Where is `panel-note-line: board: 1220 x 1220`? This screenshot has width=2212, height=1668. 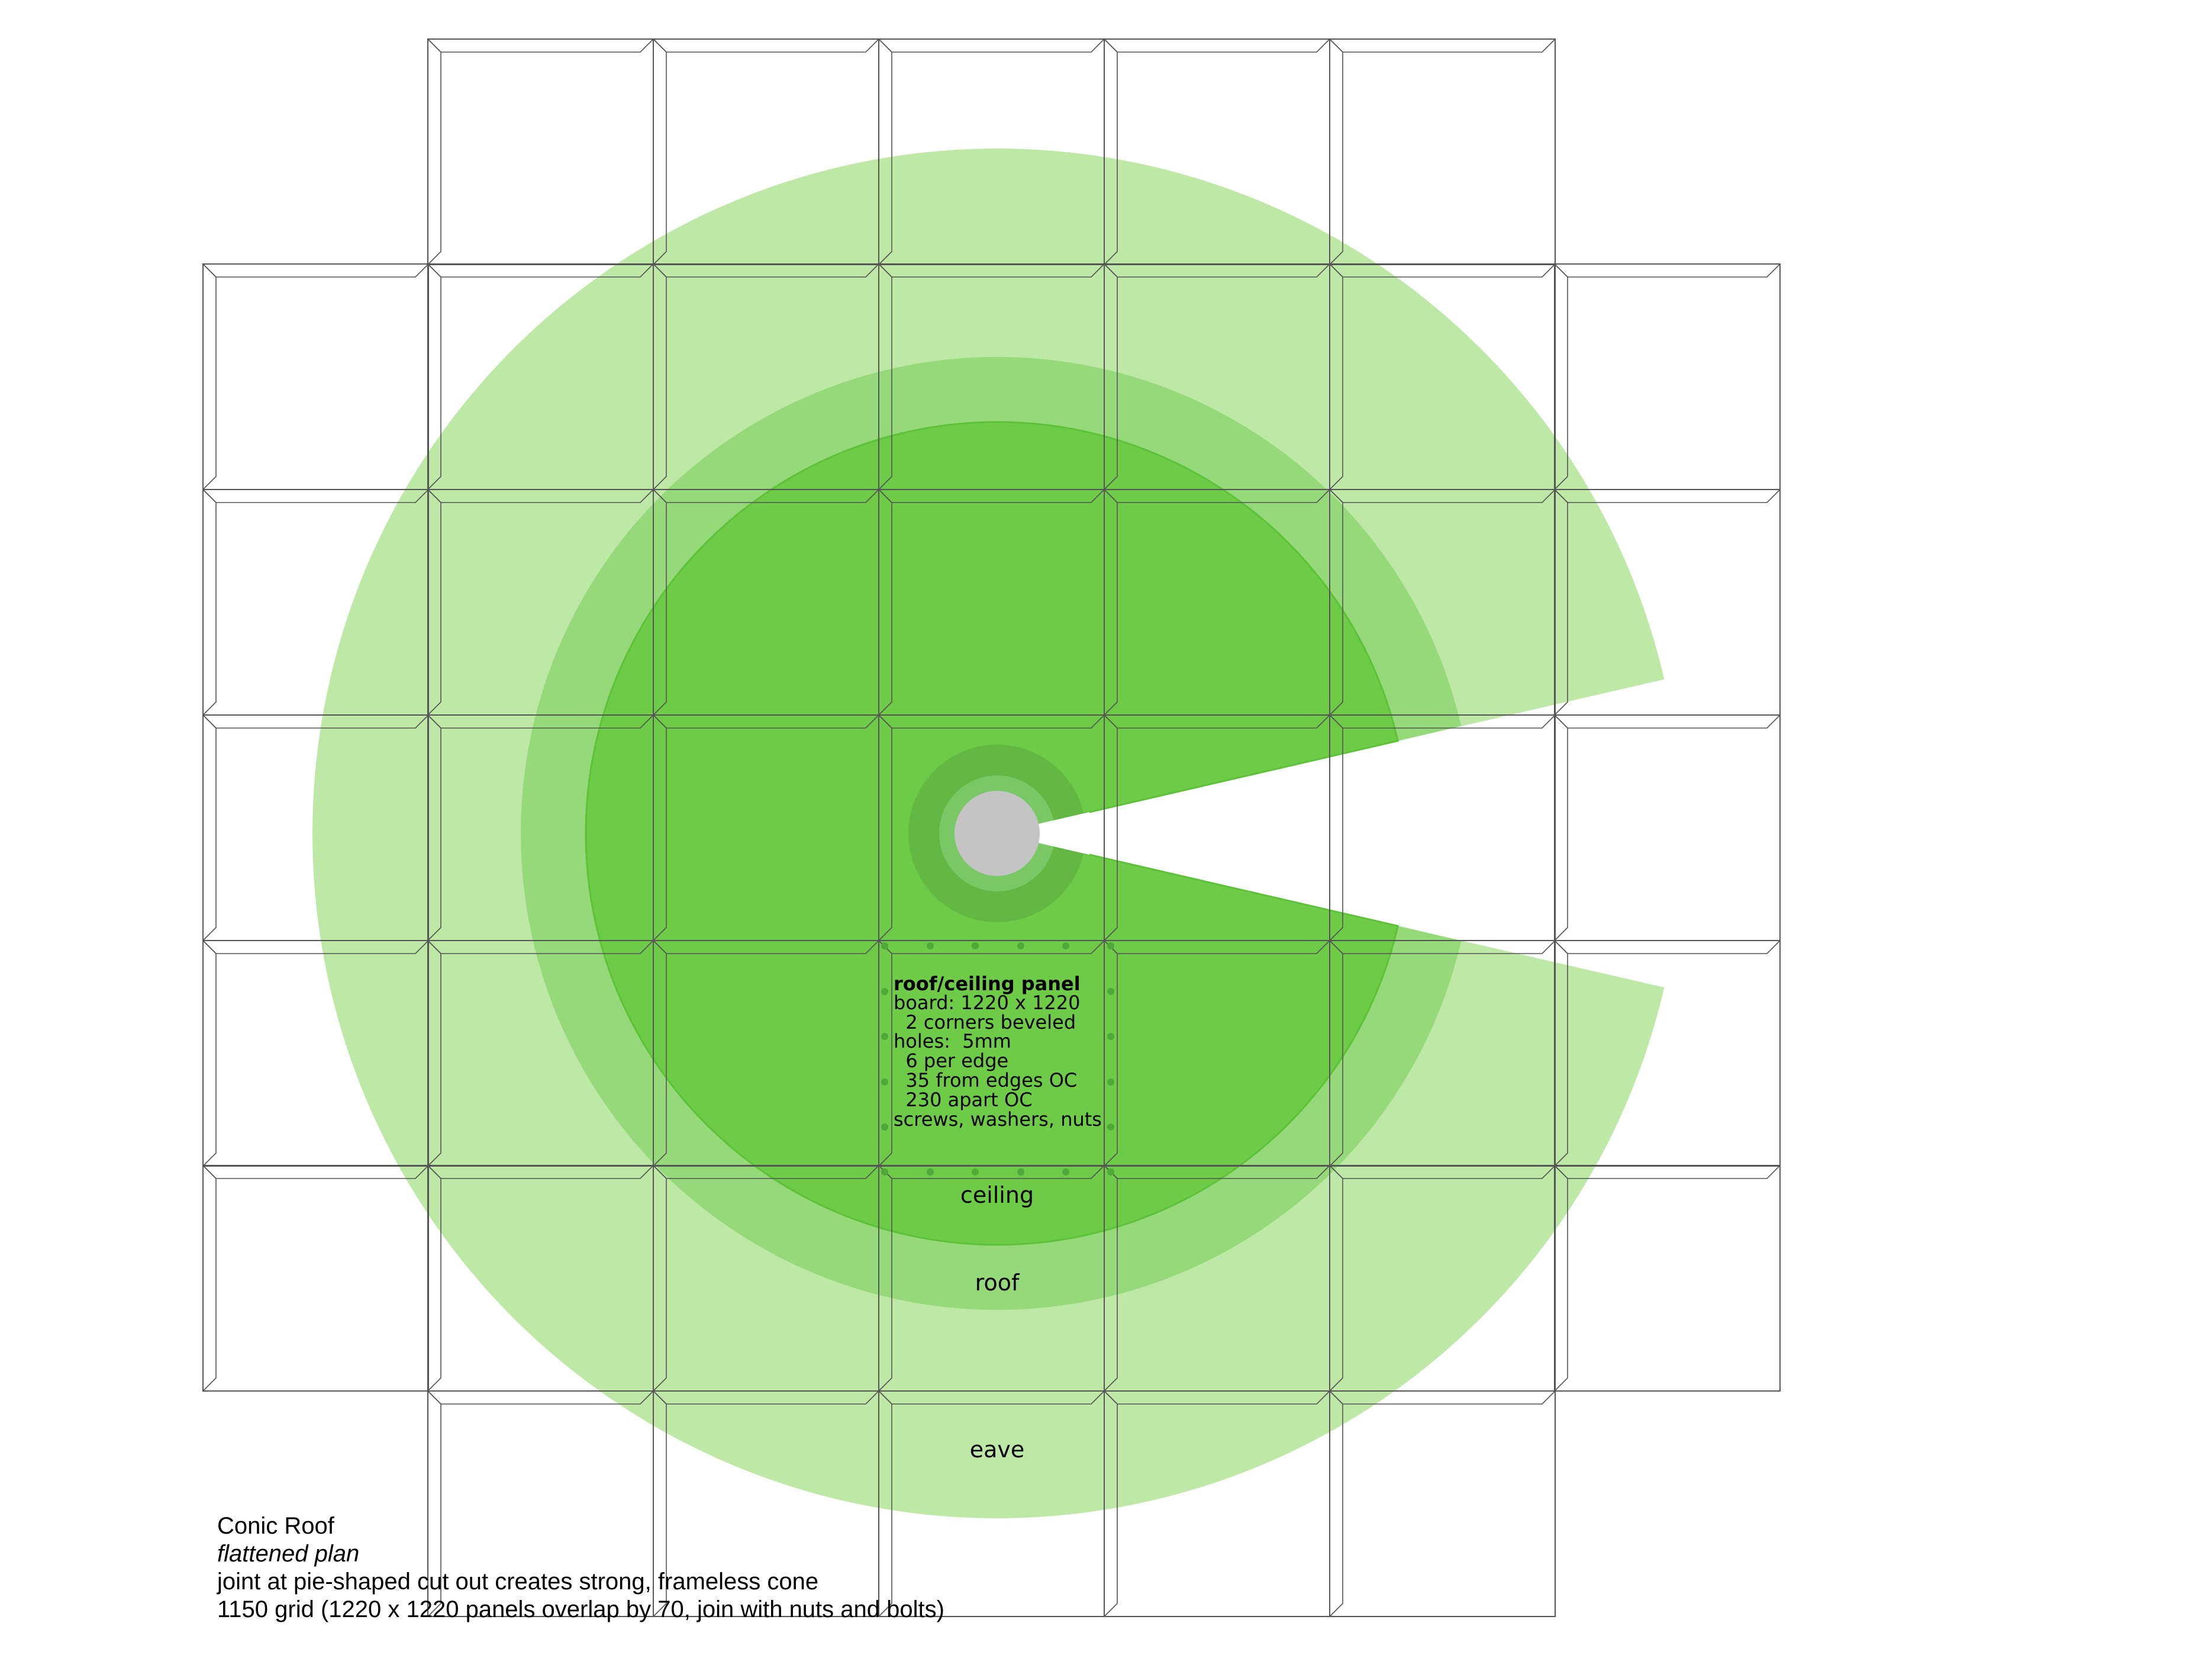 panel-note-line: board: 1220 x 1220 is located at coordinates (987, 1002).